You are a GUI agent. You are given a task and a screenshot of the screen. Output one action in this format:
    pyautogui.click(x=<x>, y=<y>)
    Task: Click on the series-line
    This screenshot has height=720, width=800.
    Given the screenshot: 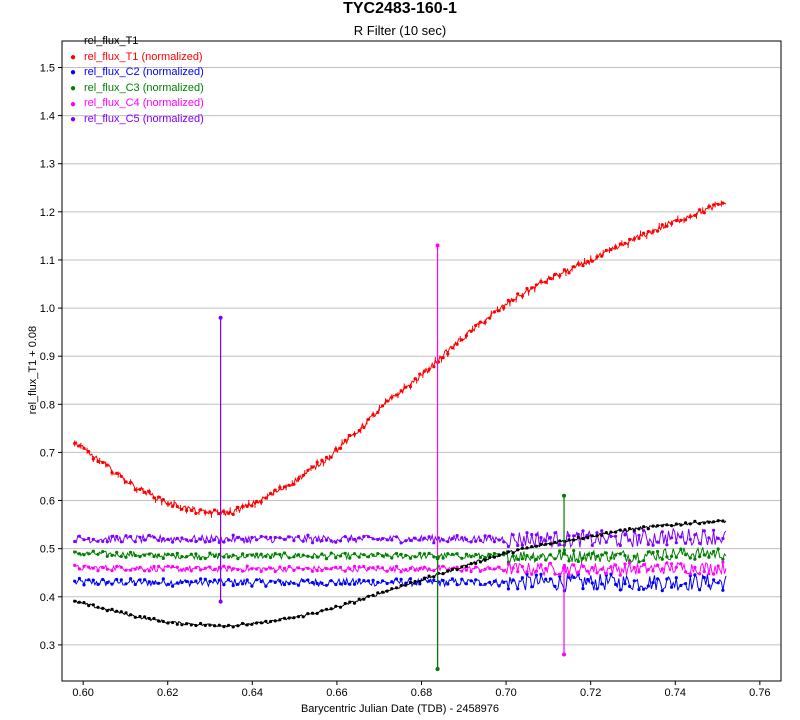 What is the action you would take?
    pyautogui.click(x=400, y=568)
    